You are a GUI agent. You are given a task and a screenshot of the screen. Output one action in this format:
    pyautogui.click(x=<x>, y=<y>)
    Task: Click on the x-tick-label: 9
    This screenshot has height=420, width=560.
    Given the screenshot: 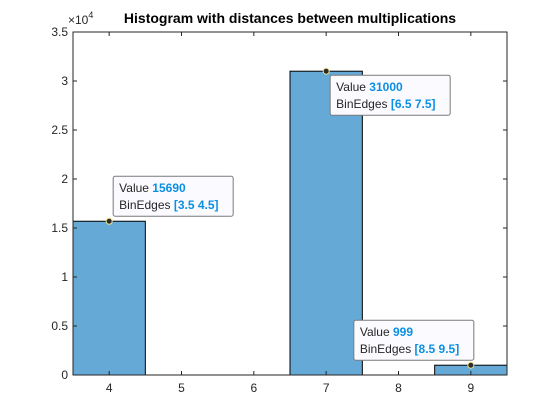 What is the action you would take?
    pyautogui.click(x=470, y=388)
    